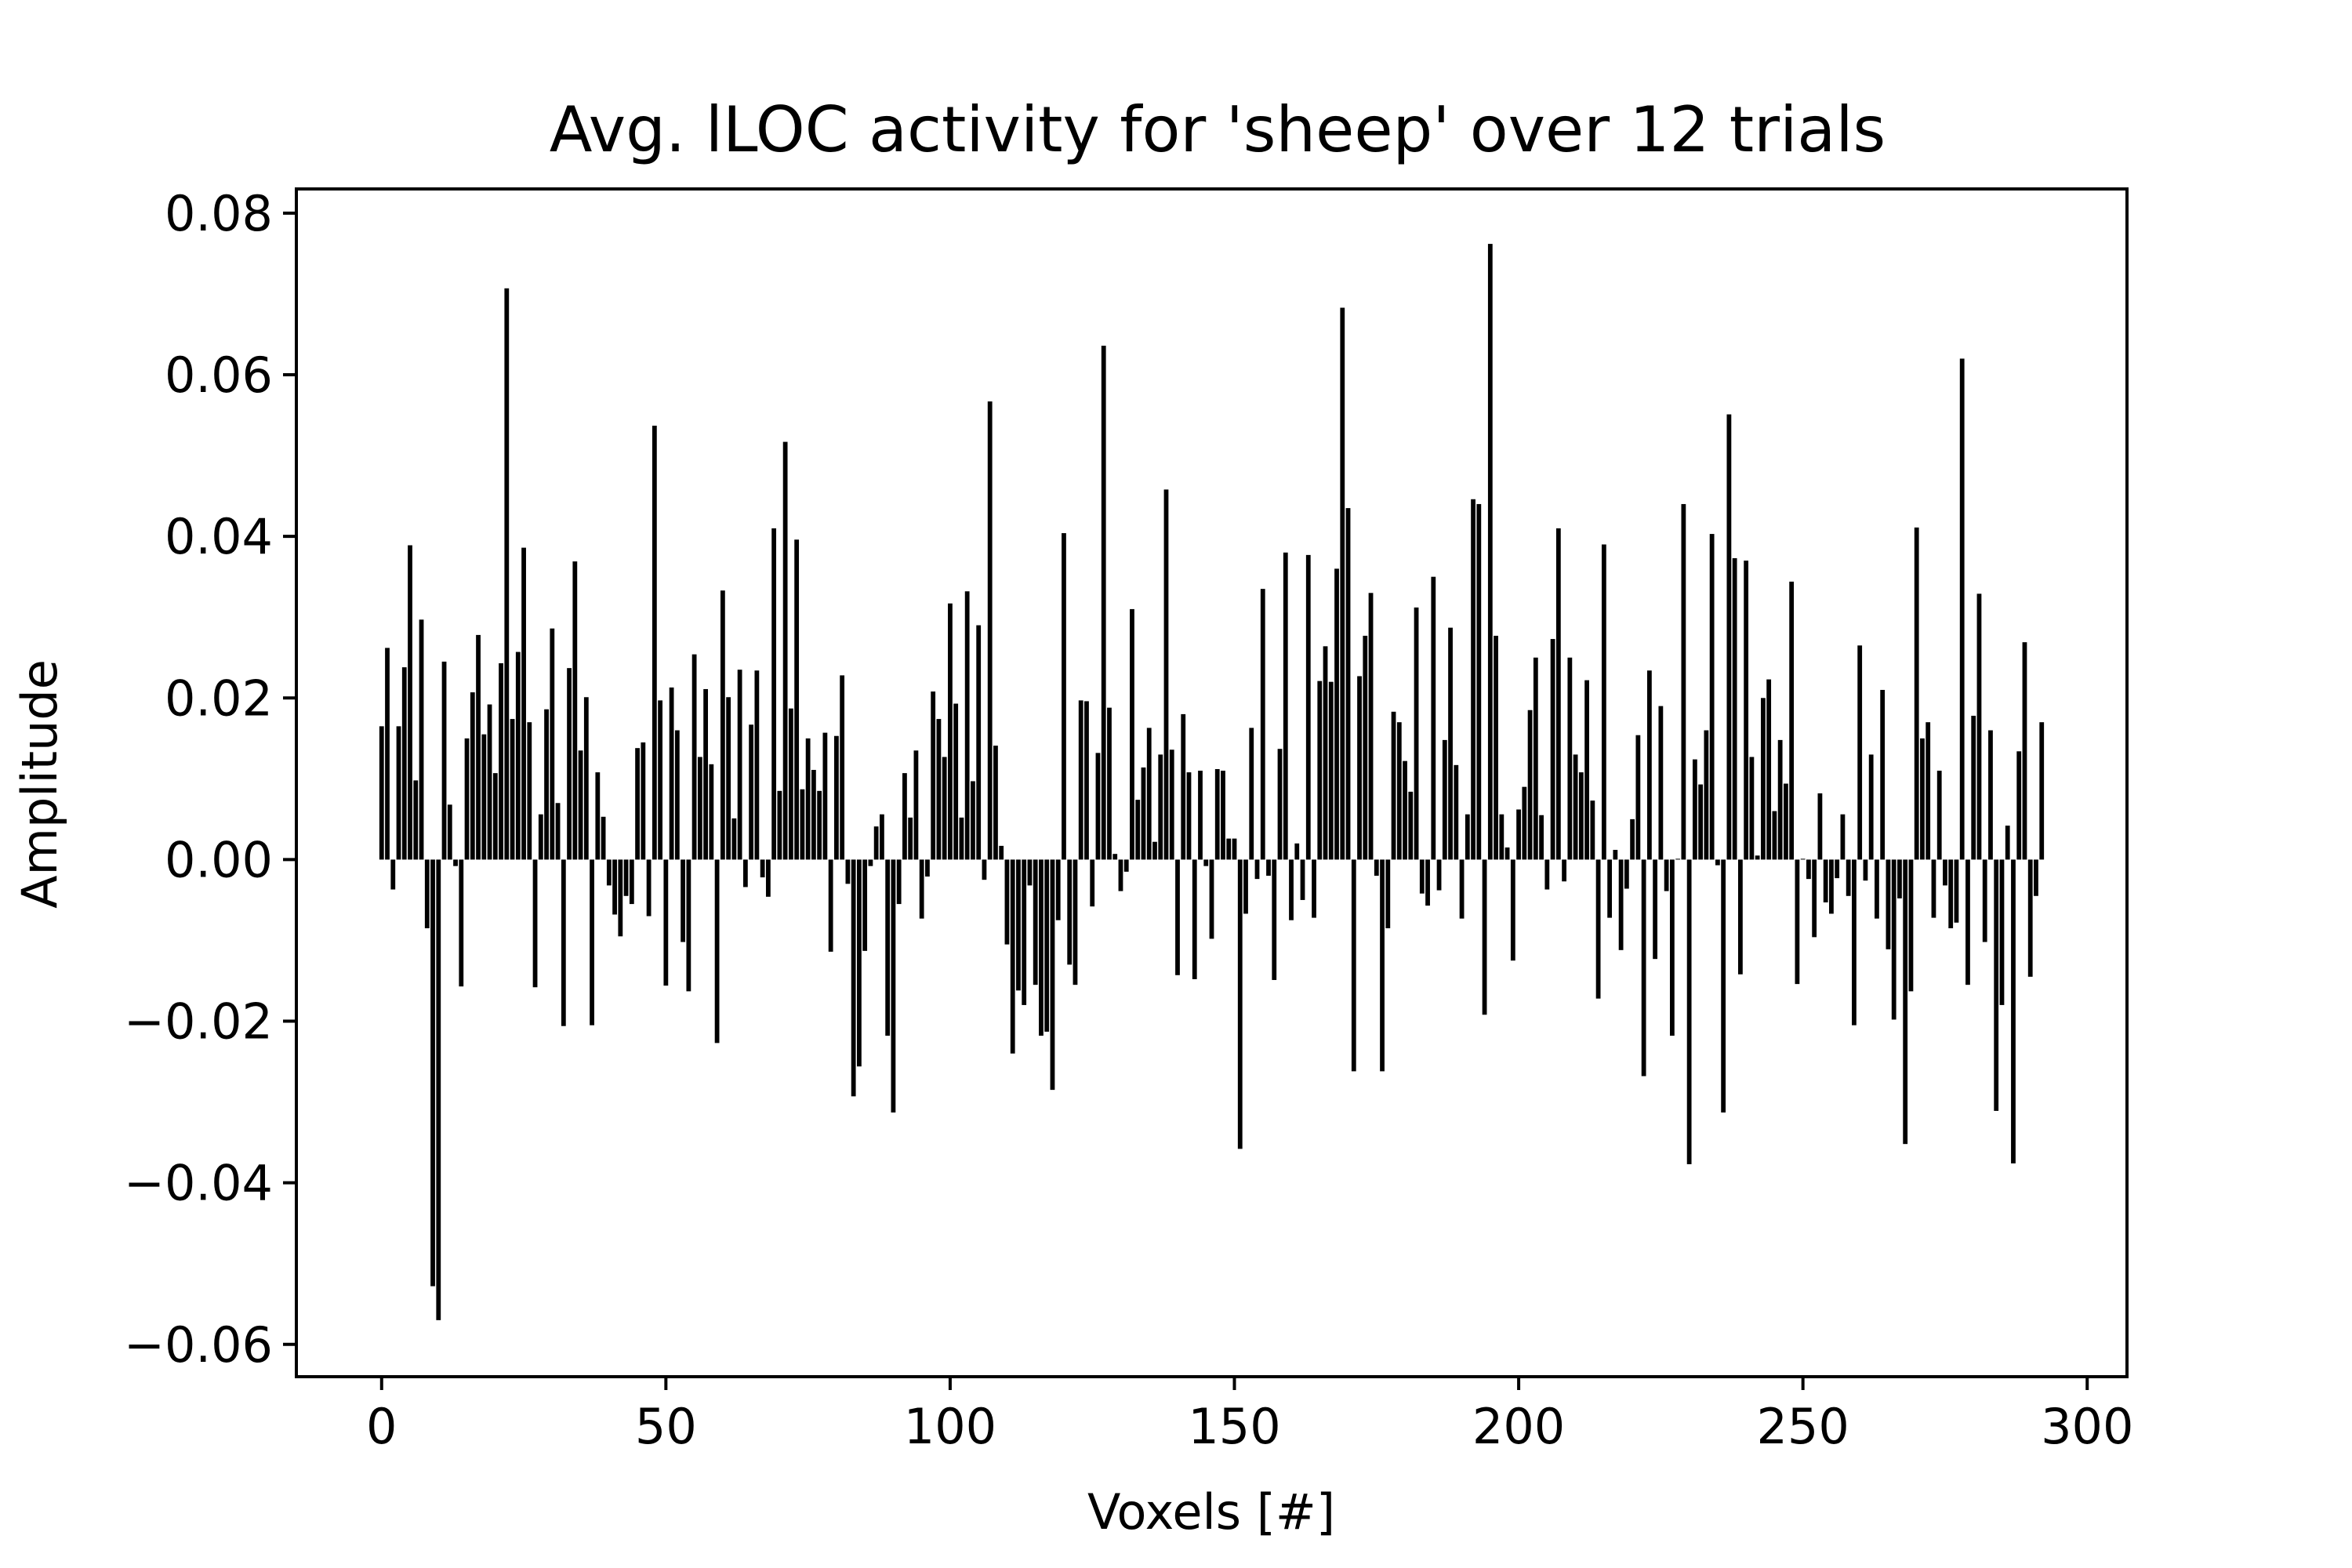 This screenshot has height=1568, width=2352. What do you see at coordinates (219, 213) in the screenshot?
I see `y-tick-label: 0.08` at bounding box center [219, 213].